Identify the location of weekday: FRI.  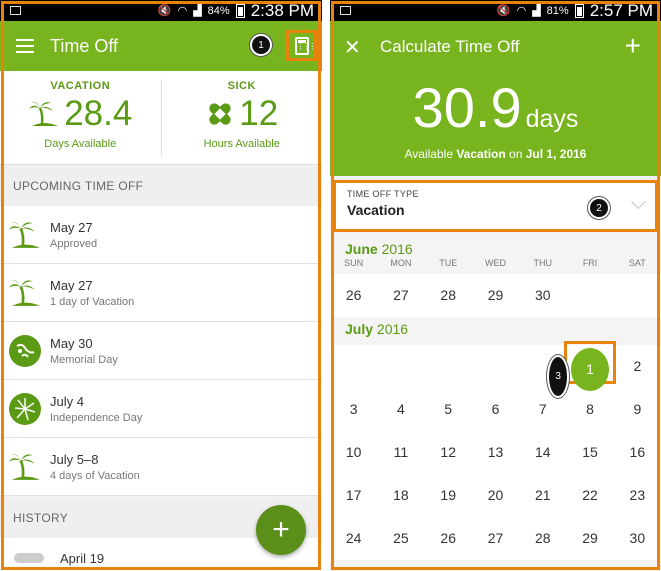
(590, 263).